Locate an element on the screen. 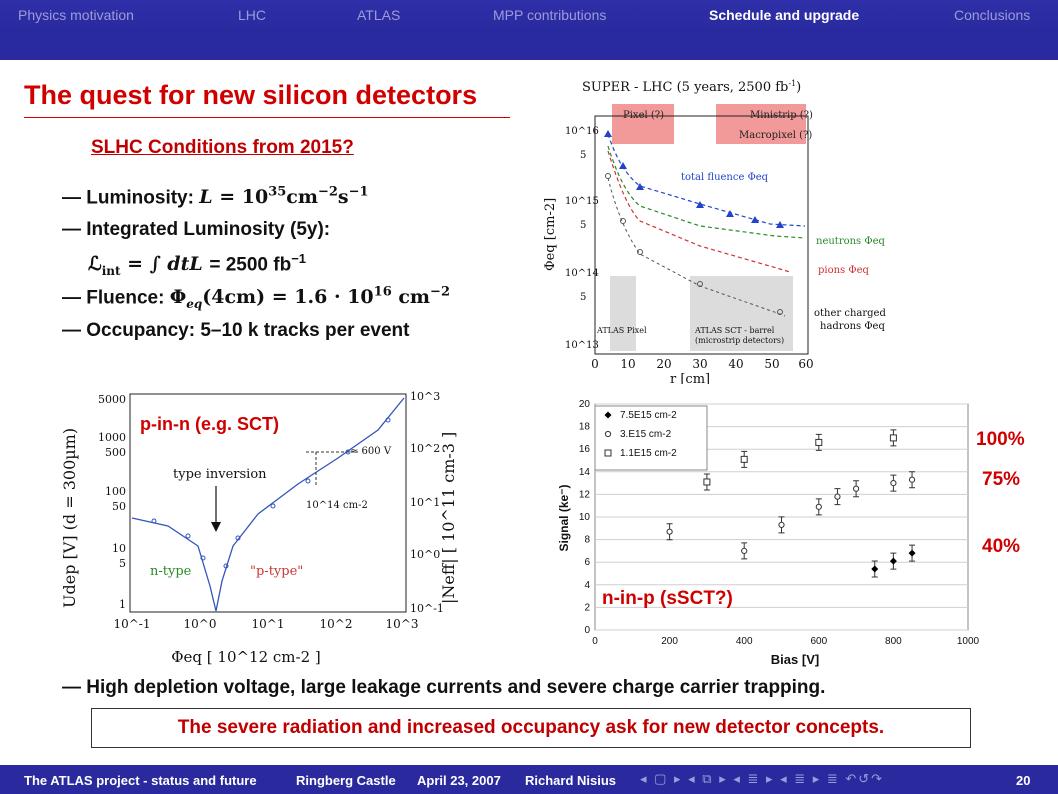 The width and height of the screenshot is (1058, 794). signal-y-tick-label: 2 is located at coordinates (587, 607).